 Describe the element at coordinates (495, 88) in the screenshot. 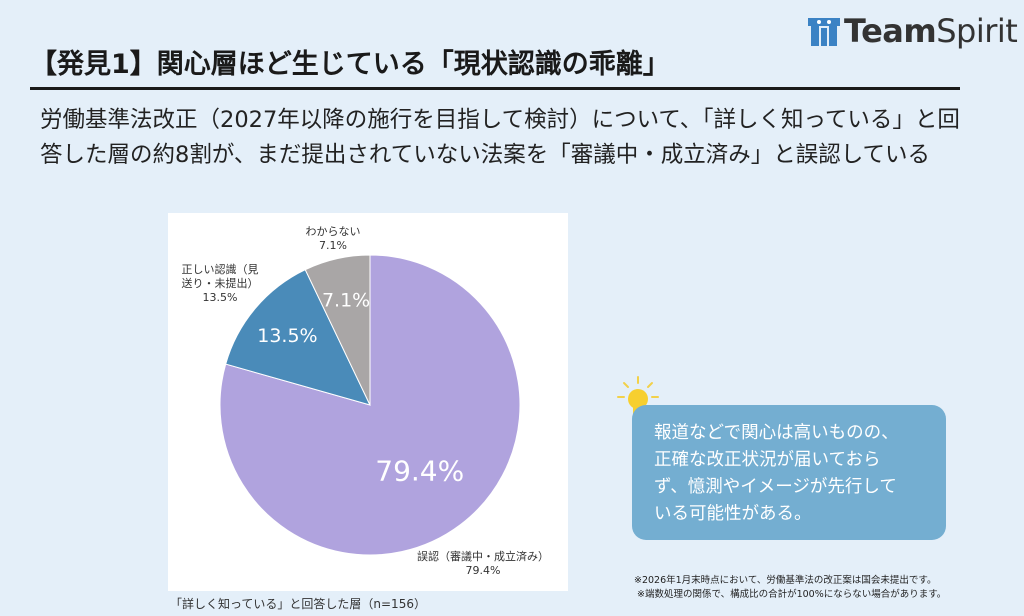

I see `title-divider` at that location.